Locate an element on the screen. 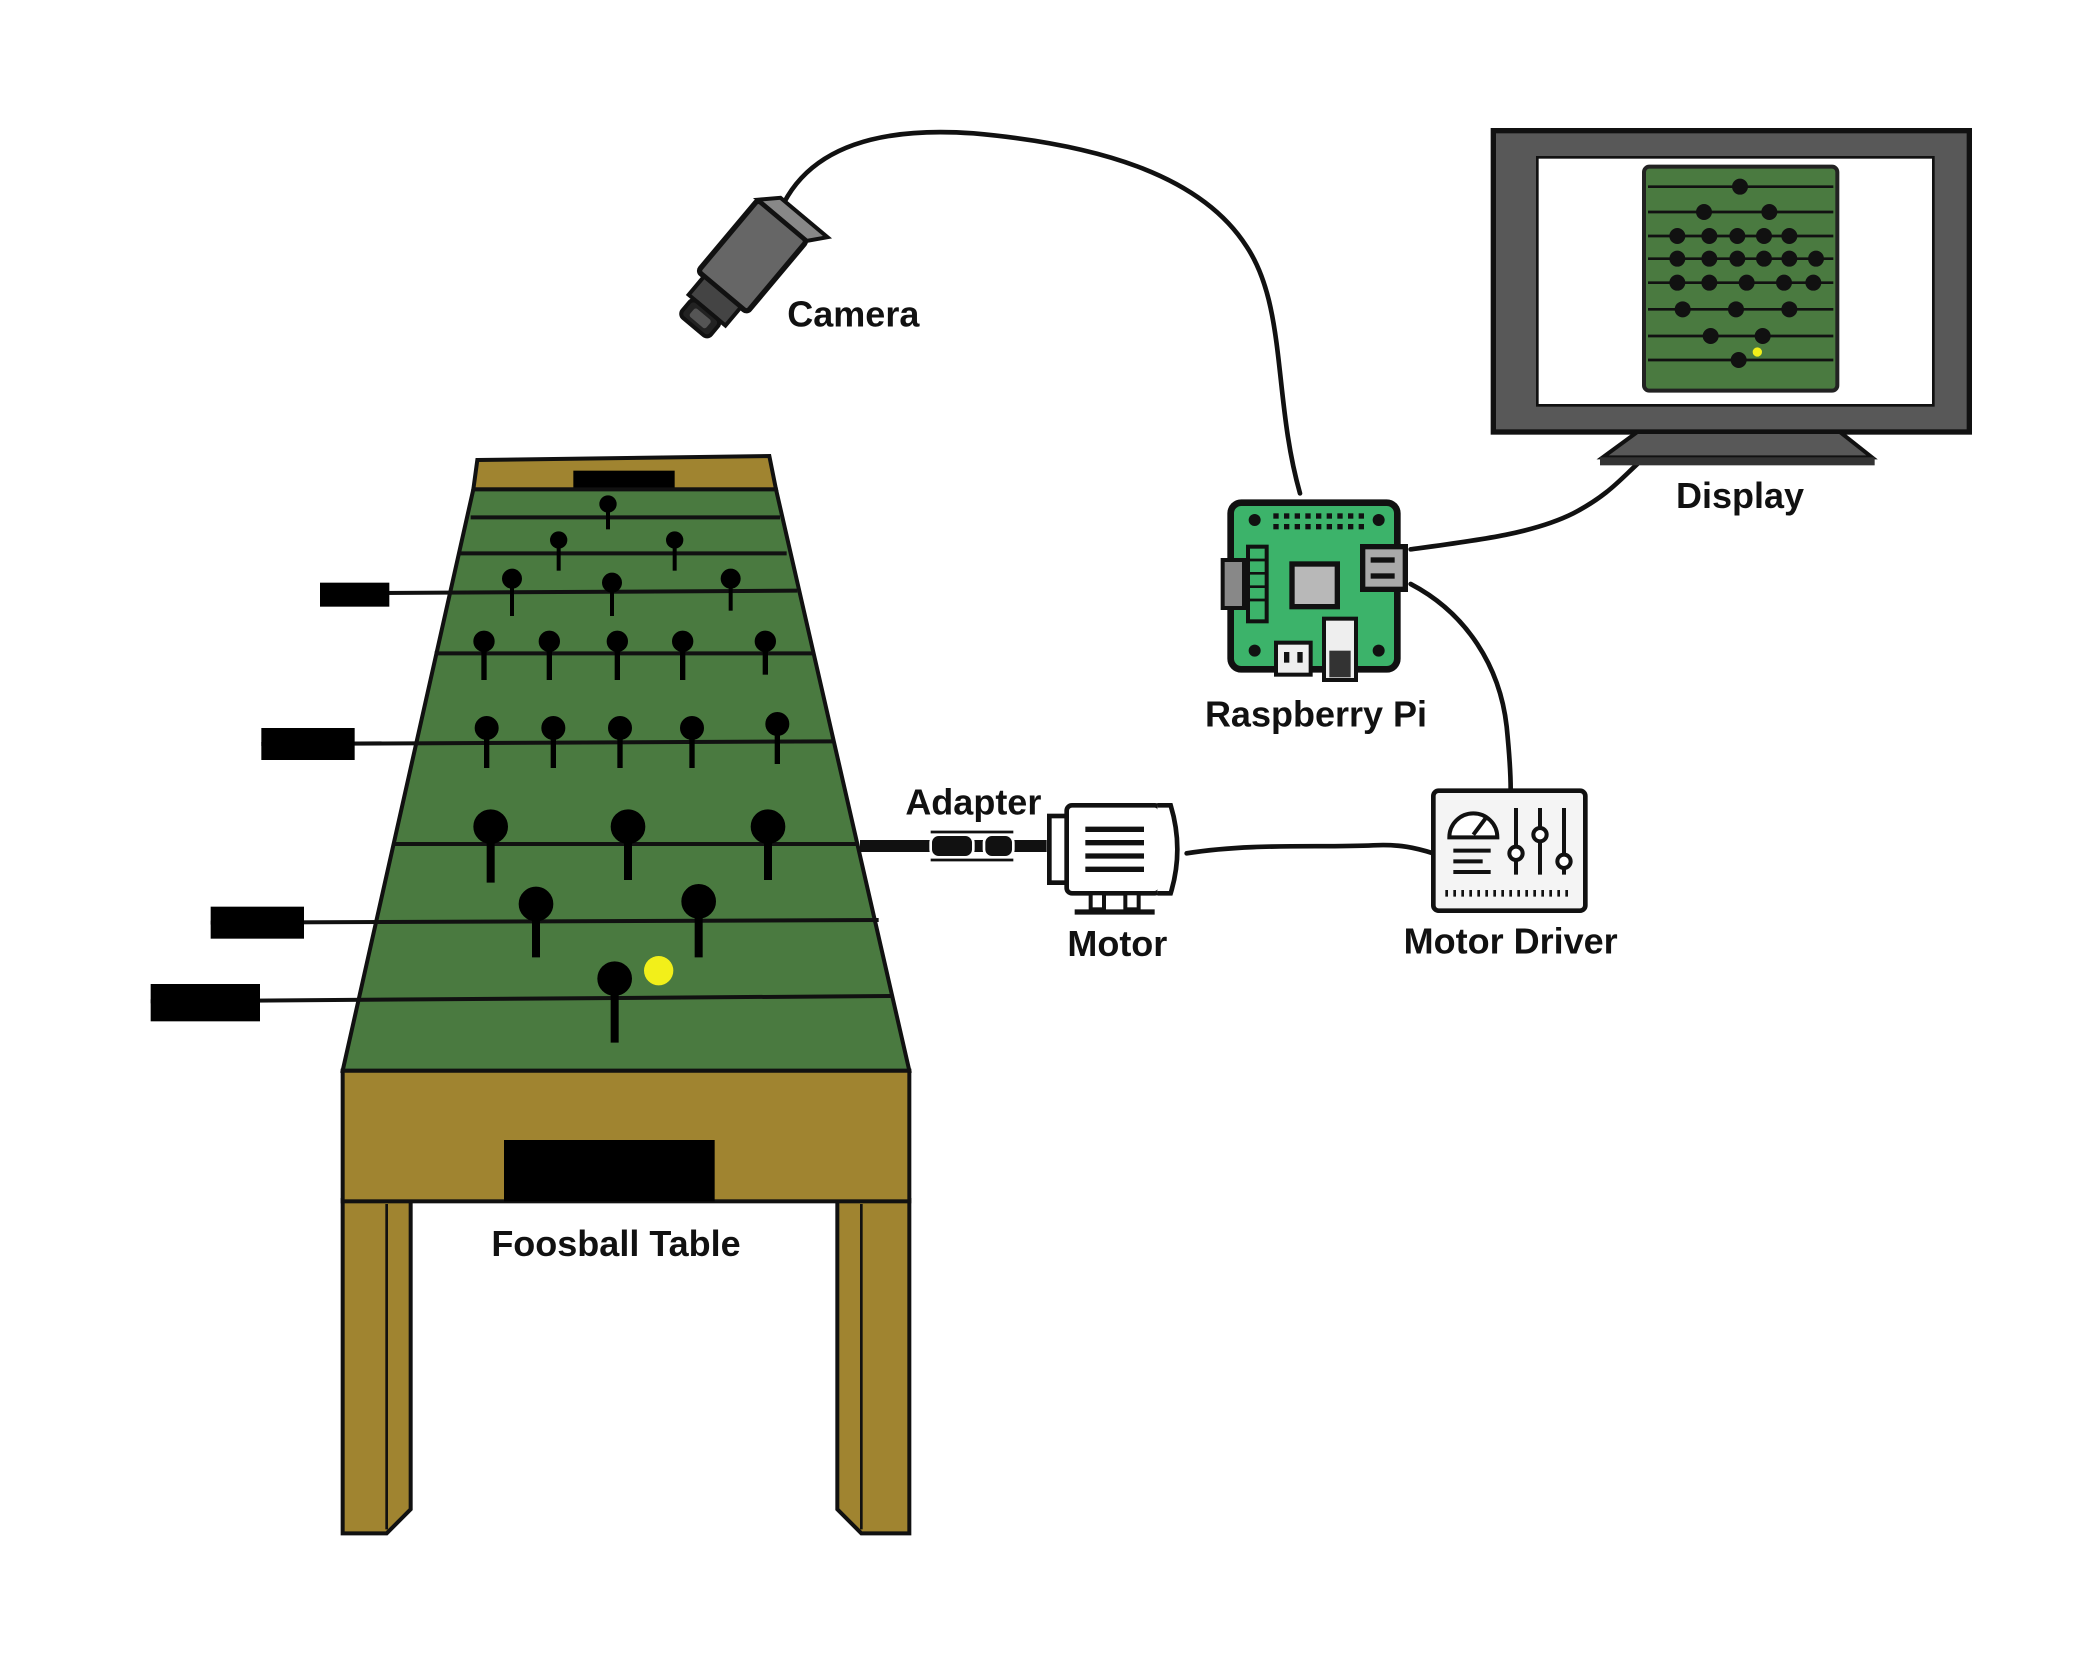 This screenshot has width=2080, height=1656. pi-to-display-cable is located at coordinates (1524, 506).